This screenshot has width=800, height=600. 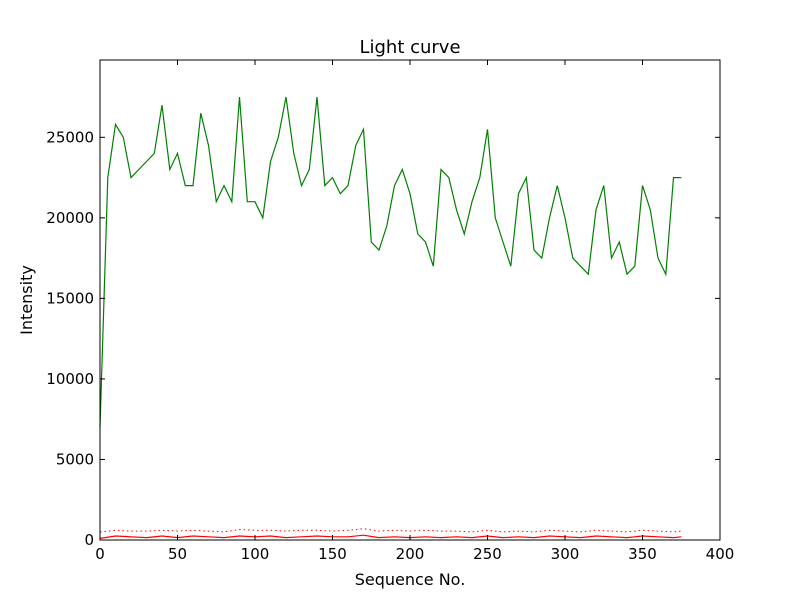 I want to click on x-tick-label: 150, so click(x=332, y=554).